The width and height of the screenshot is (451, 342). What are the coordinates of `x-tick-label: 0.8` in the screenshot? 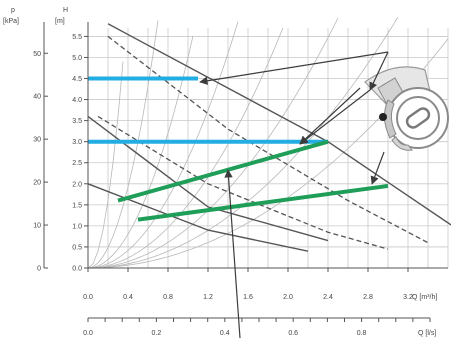 It's located at (168, 297).